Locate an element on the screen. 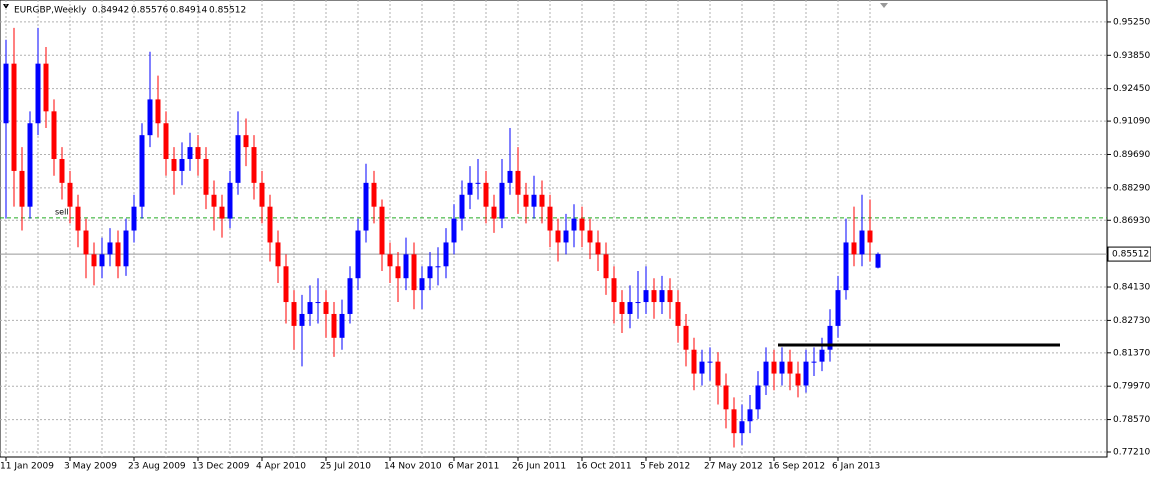  x-tick-label: 27 May 2012 is located at coordinates (733, 467).